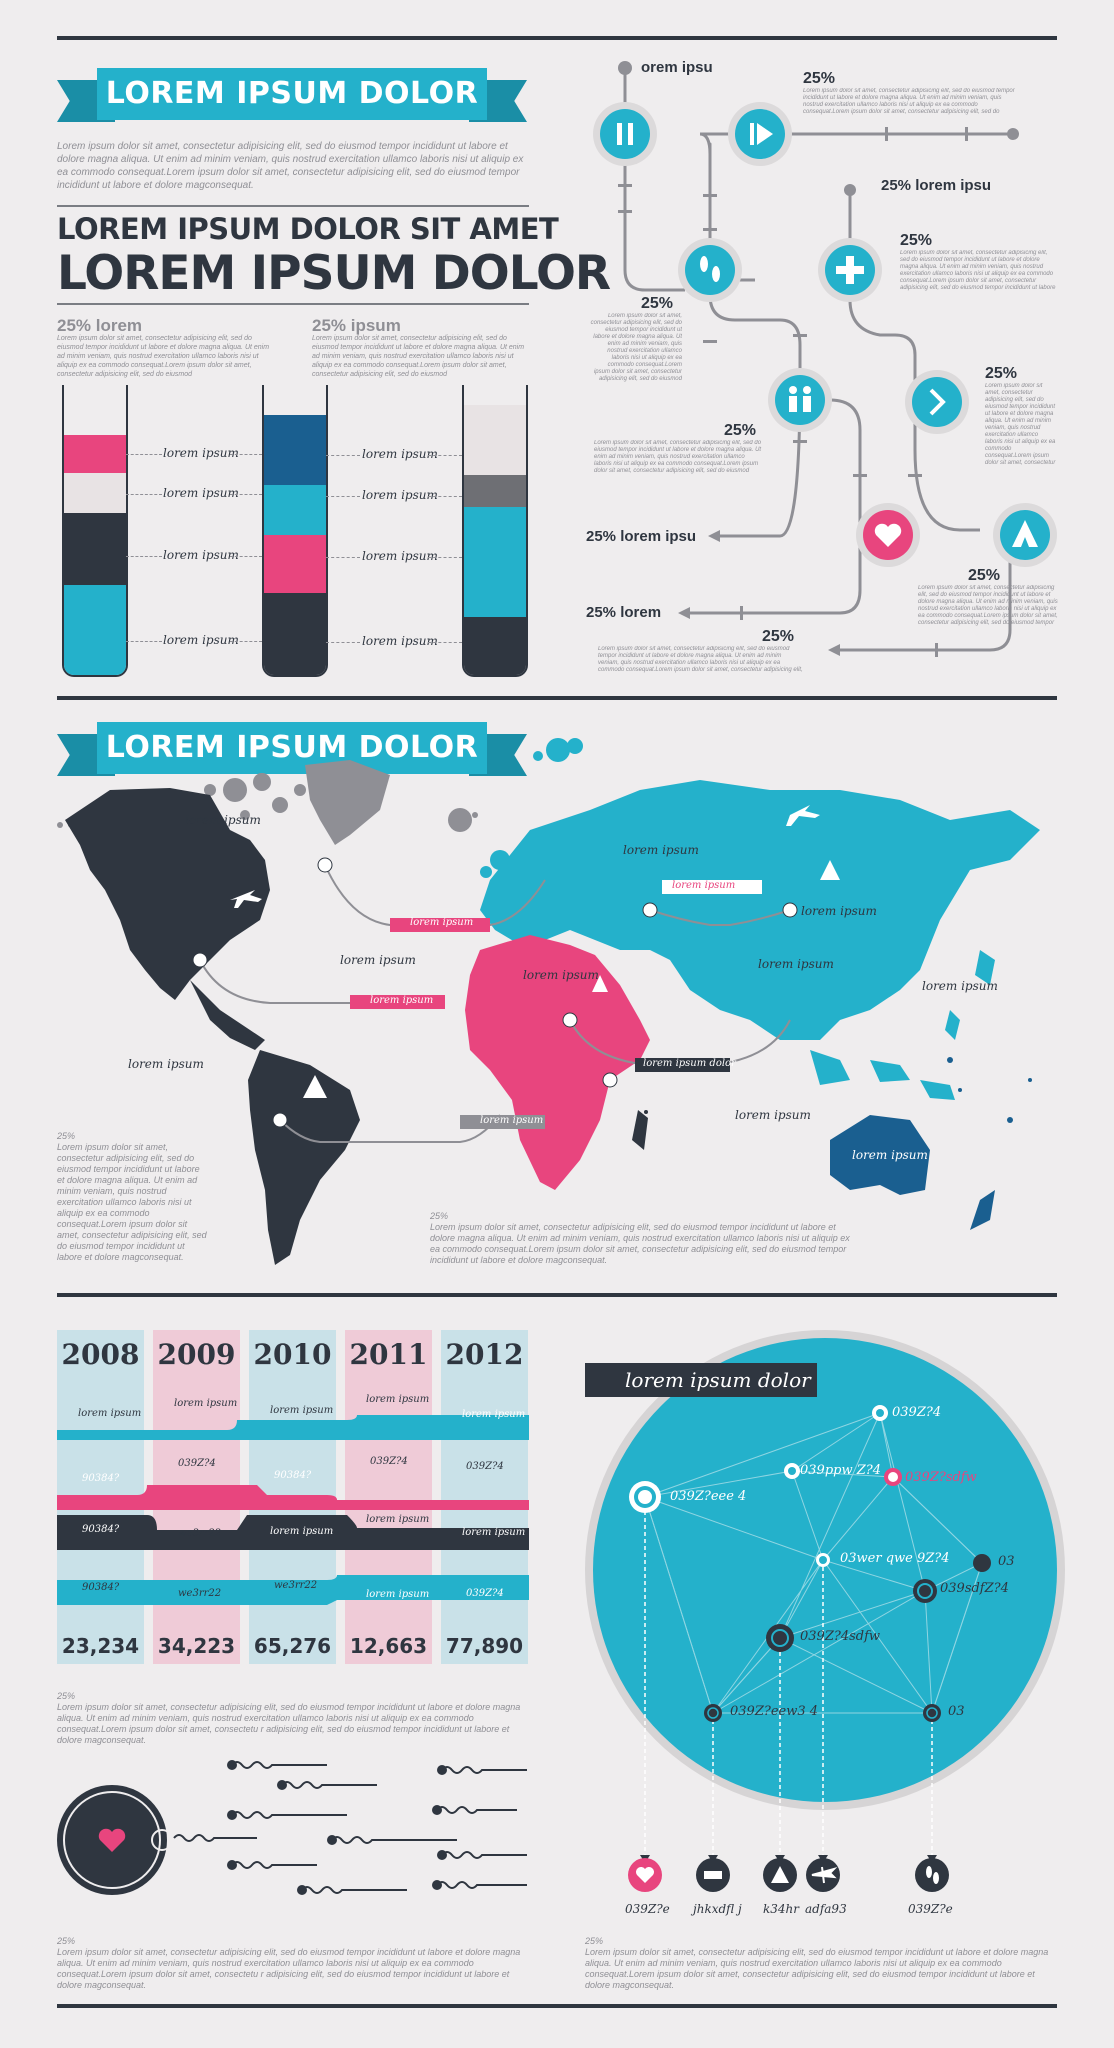 This screenshot has width=1114, height=2048. I want to click on flow-start-label: orem ipsu, so click(677, 67).